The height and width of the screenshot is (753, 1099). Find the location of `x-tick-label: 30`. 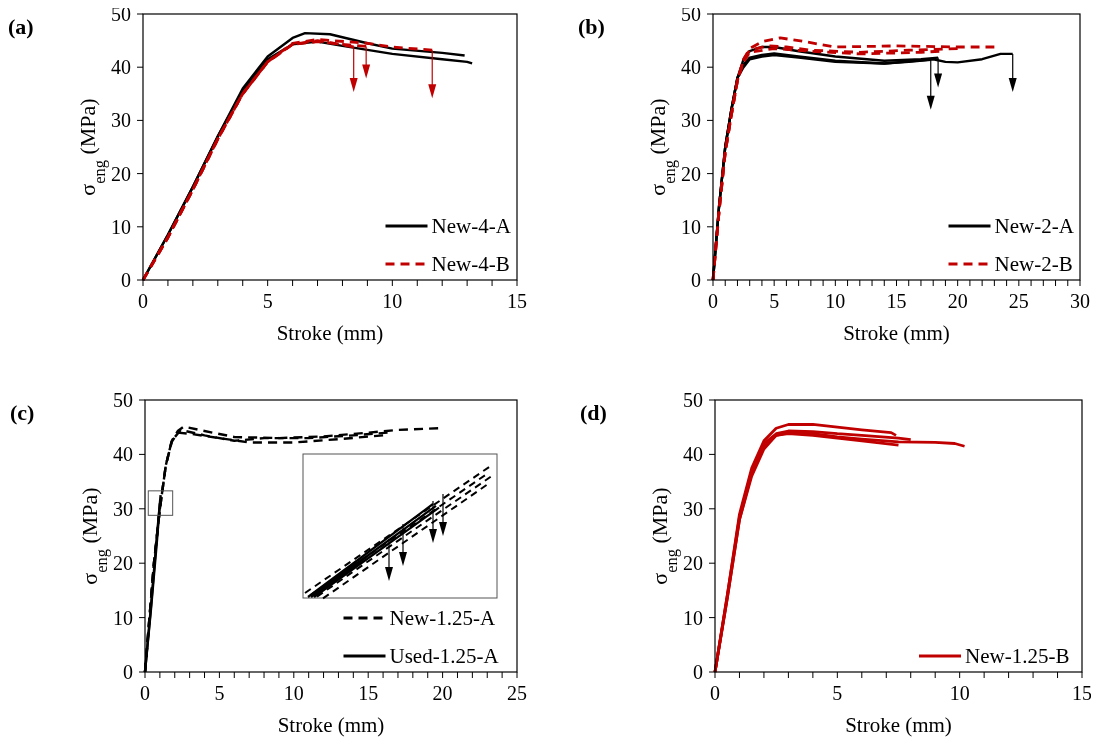

x-tick-label: 30 is located at coordinates (1080, 301).